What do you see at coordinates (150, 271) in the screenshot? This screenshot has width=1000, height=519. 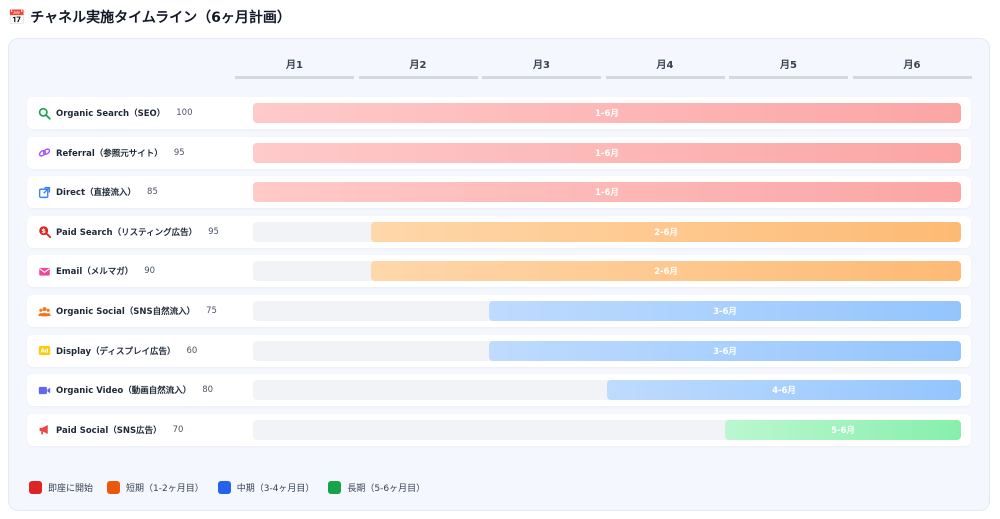 I see `channel-score: 90` at bounding box center [150, 271].